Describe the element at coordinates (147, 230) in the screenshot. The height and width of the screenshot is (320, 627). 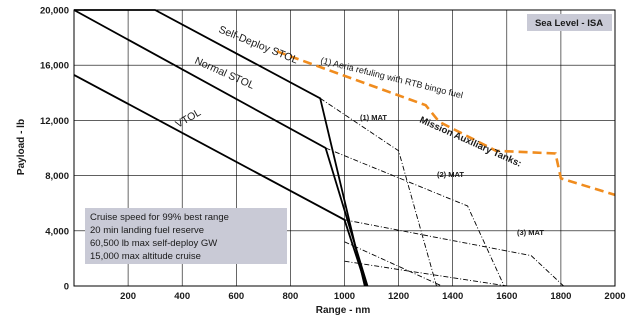
I see `note-line: 20 min landing fuel reserve` at that location.